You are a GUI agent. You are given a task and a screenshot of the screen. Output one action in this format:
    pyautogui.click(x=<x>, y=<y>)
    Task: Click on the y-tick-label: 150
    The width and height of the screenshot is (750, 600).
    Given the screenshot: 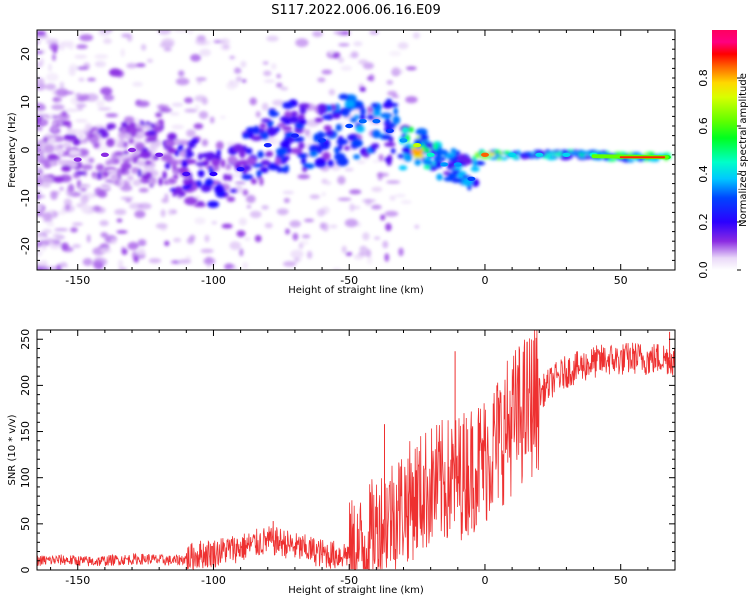 What is the action you would take?
    pyautogui.click(x=25, y=431)
    